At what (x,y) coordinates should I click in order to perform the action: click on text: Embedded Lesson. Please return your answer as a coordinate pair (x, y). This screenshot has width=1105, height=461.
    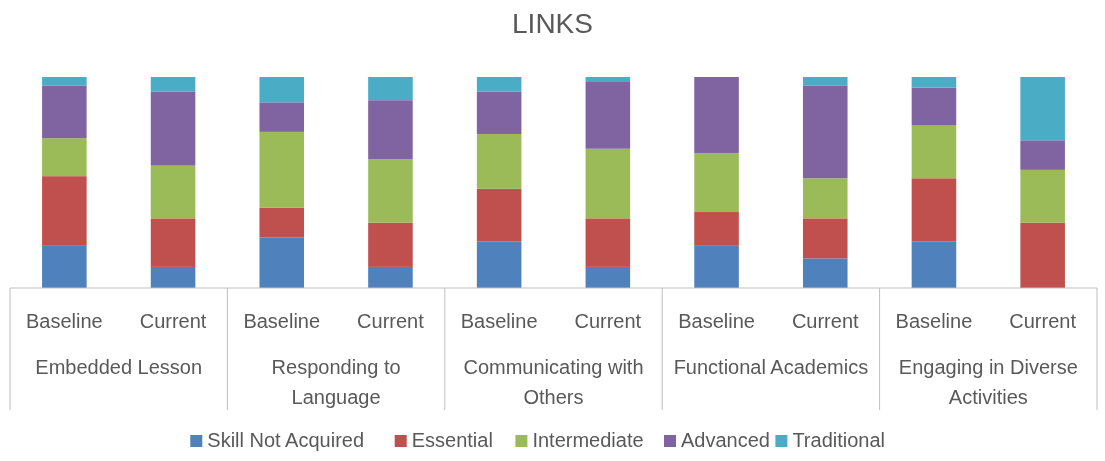
    Looking at the image, I should click on (119, 367).